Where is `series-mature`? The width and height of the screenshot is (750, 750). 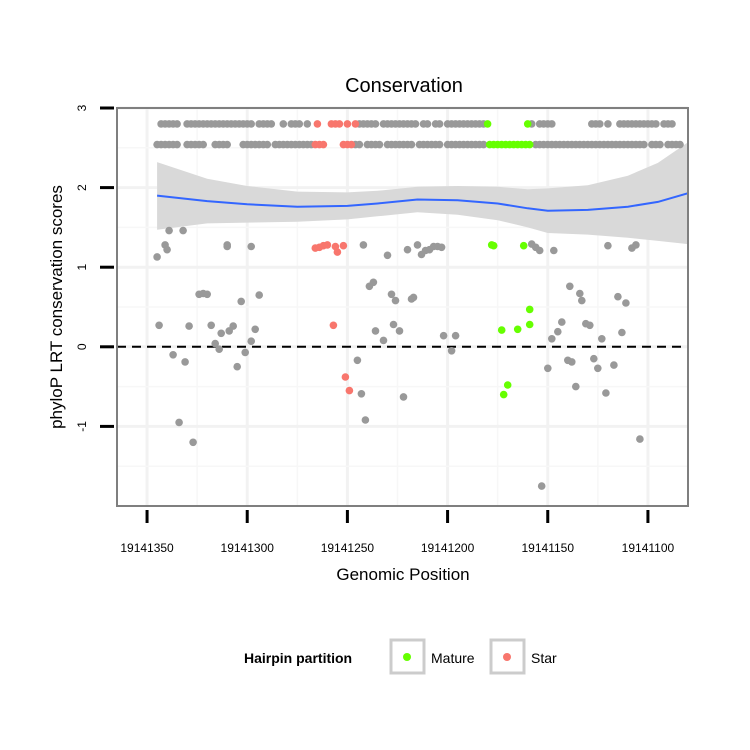 series-mature is located at coordinates (508, 259).